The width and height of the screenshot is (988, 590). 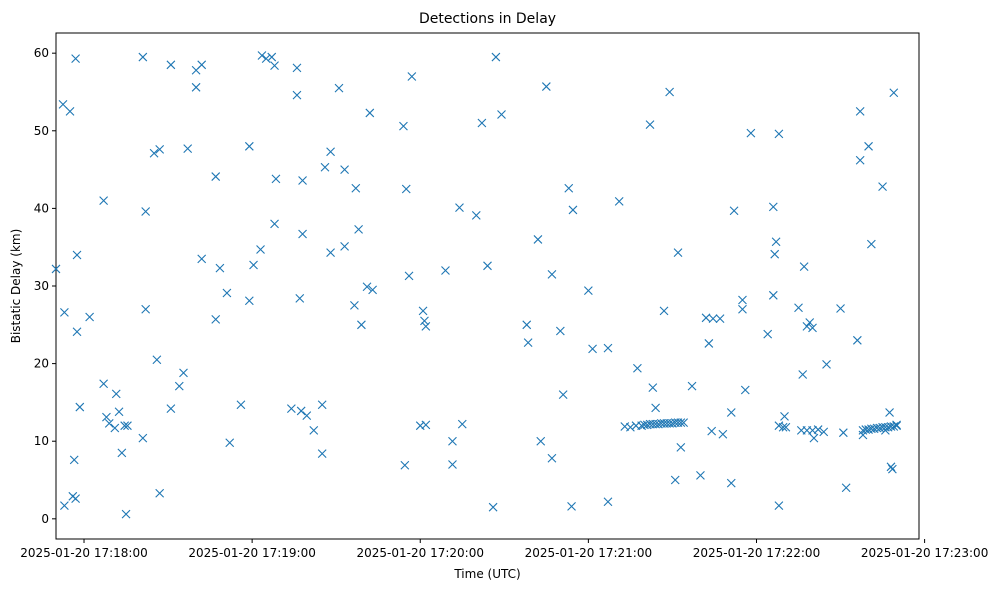 I want to click on x-axis-label: Time (UTC), so click(x=486, y=574).